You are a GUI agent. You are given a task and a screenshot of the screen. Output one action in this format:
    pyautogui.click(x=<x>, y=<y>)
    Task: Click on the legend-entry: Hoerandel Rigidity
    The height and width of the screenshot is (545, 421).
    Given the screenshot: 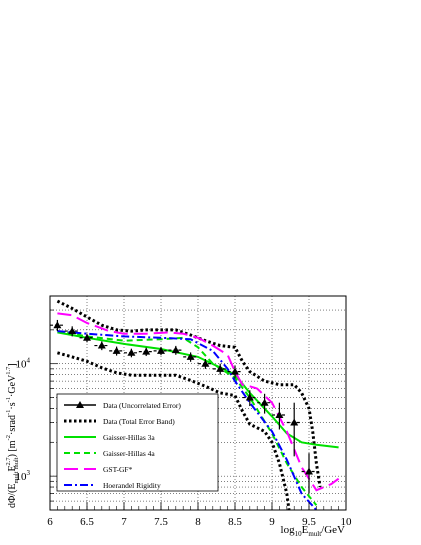 What is the action you would take?
    pyautogui.click(x=112, y=485)
    